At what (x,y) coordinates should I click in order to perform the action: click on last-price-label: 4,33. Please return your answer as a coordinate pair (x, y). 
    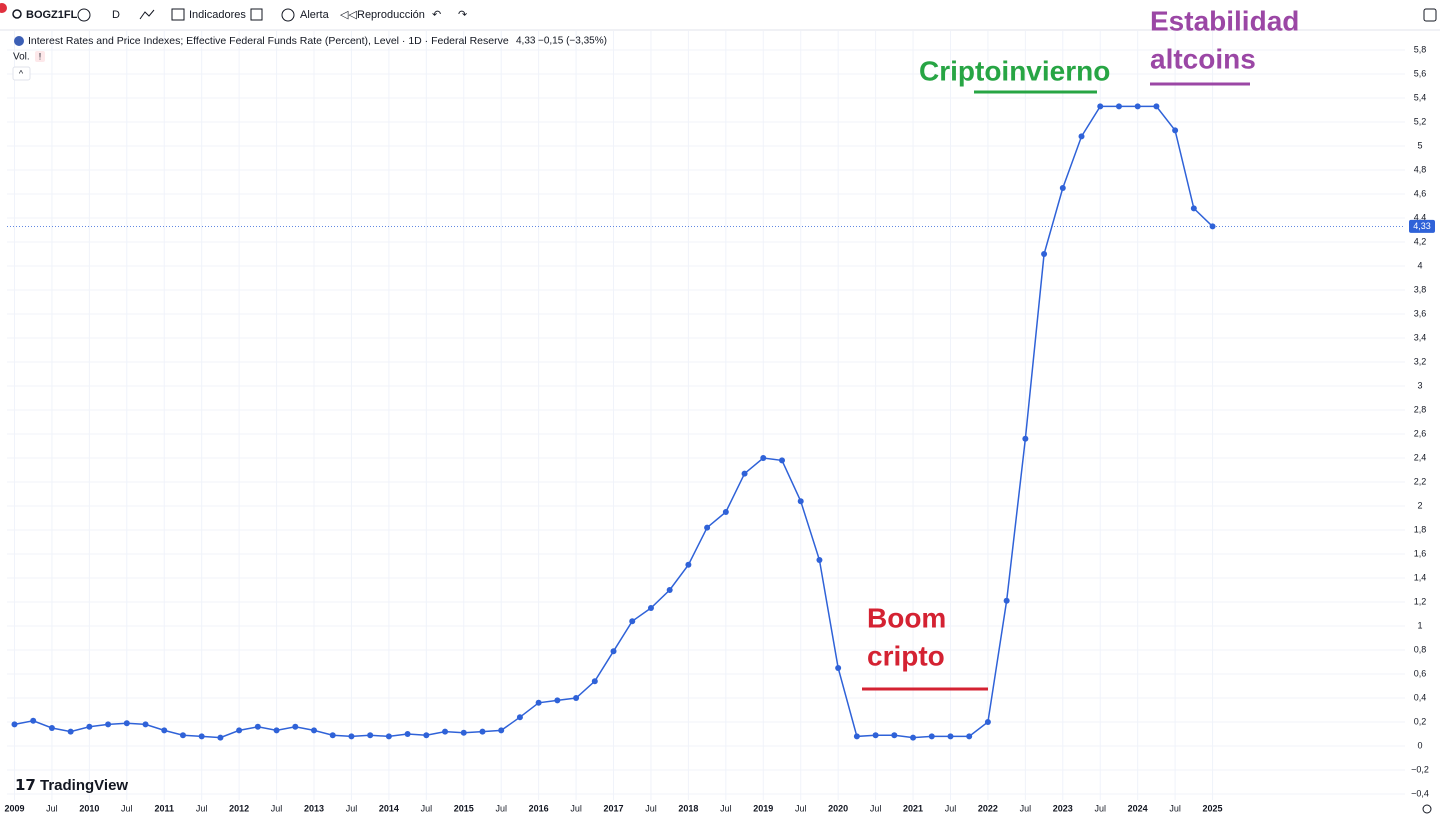
    Looking at the image, I should click on (1422, 226).